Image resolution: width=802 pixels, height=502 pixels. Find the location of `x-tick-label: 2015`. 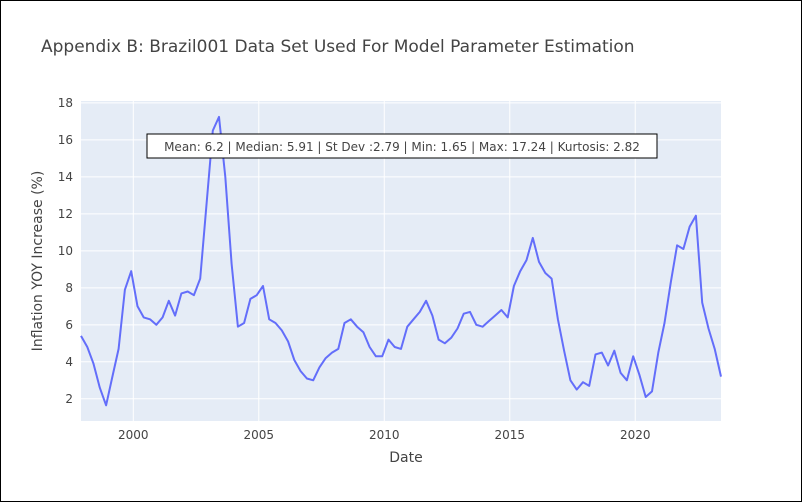

x-tick-label: 2015 is located at coordinates (509, 435).